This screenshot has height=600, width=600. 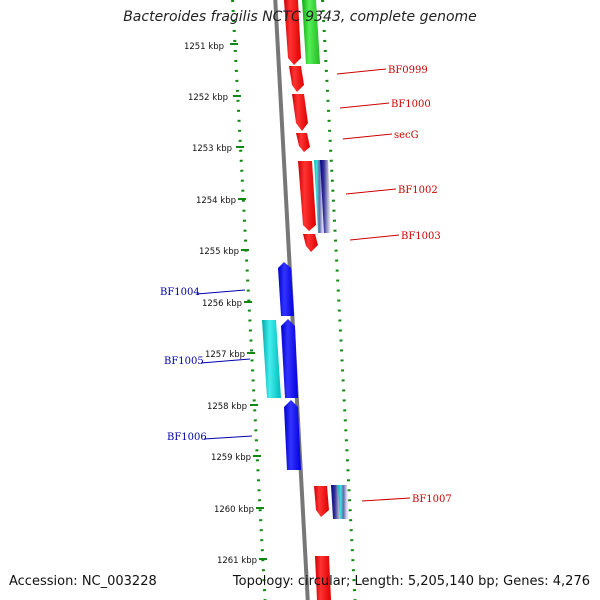 What do you see at coordinates (421, 236) in the screenshot?
I see `gene-label-bf1003: BF1003` at bounding box center [421, 236].